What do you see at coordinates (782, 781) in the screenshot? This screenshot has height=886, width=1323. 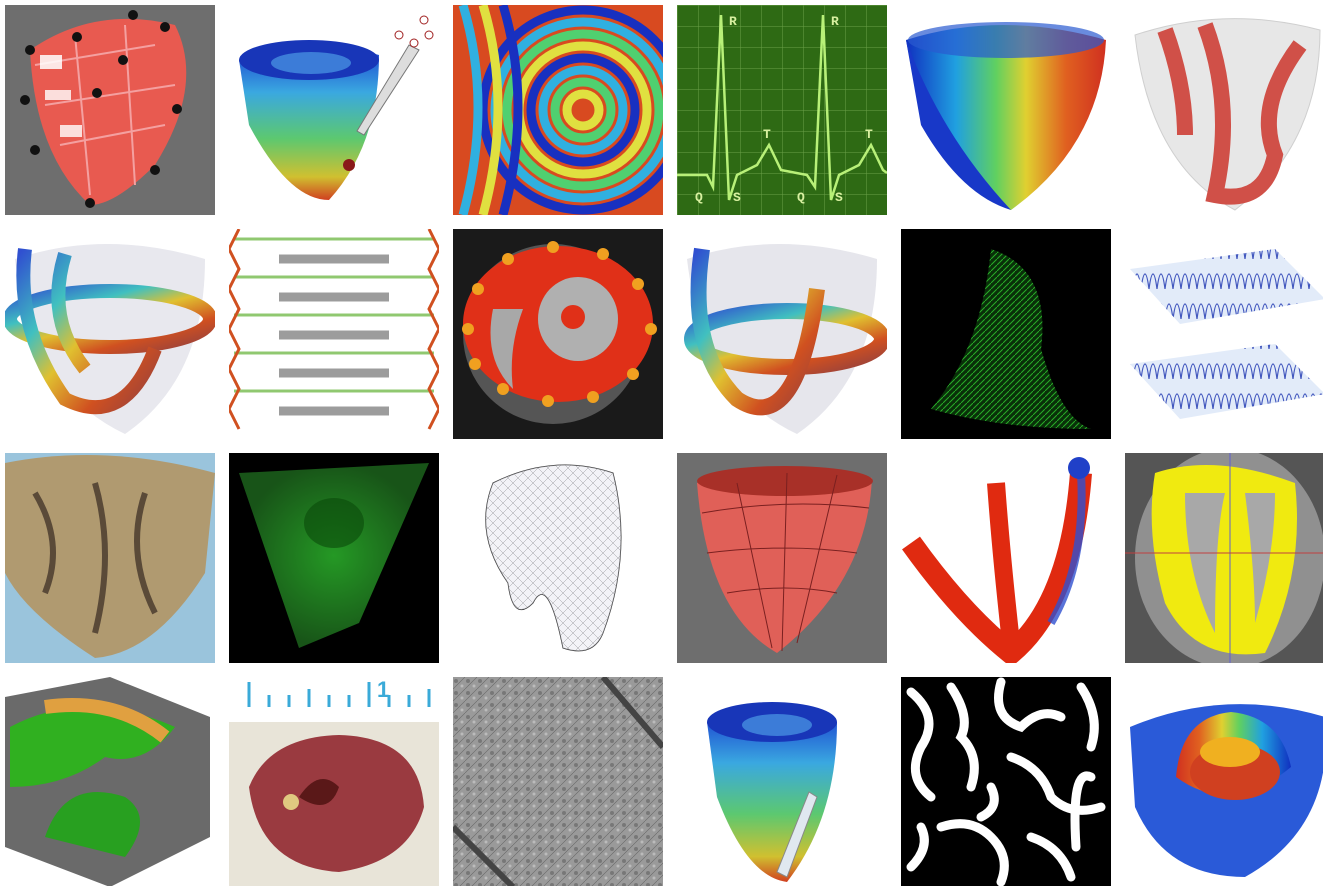 I see `tile-cone-fibers` at bounding box center [782, 781].